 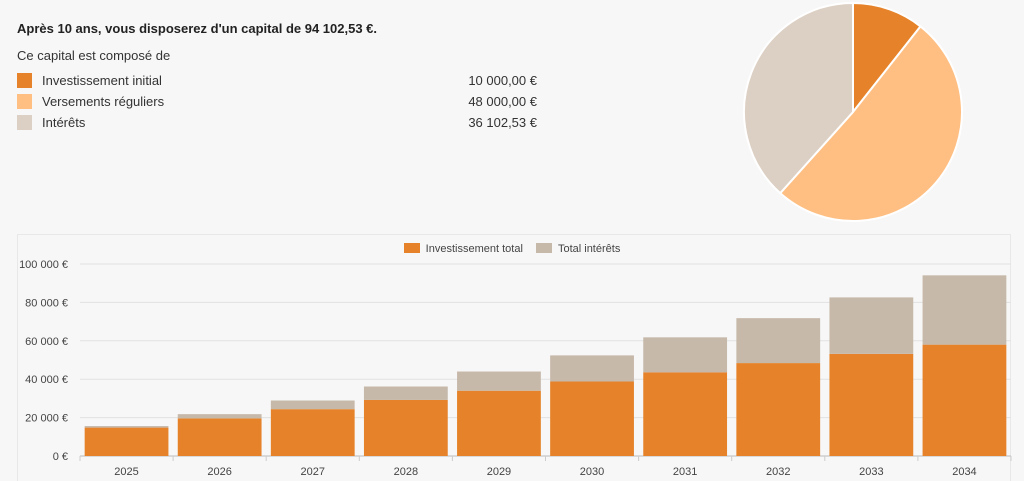 What do you see at coordinates (887, 58) in the screenshot?
I see `pie-slice-investissement-initial` at bounding box center [887, 58].